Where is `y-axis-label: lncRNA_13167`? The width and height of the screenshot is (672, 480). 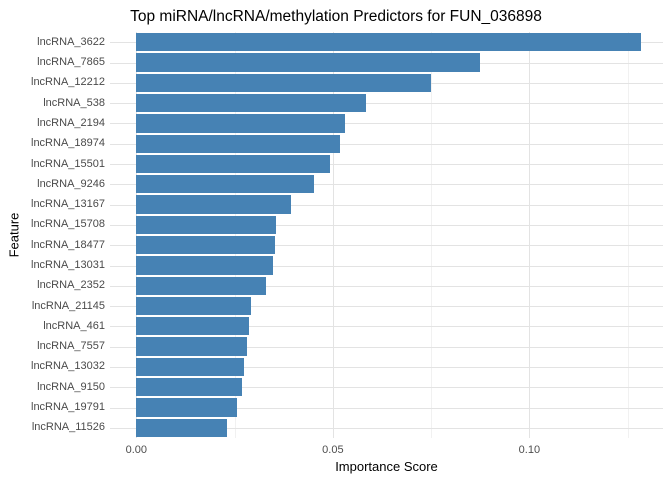 y-axis-label: lncRNA_13167 is located at coordinates (68, 204).